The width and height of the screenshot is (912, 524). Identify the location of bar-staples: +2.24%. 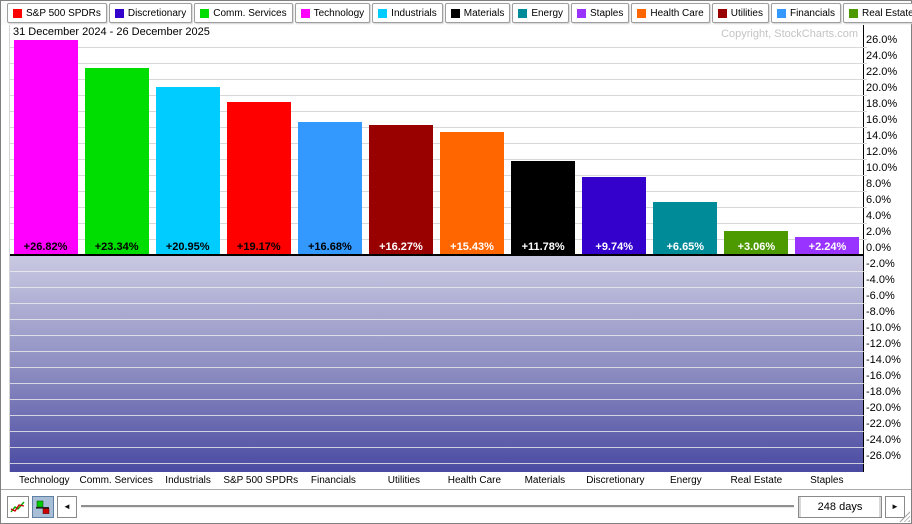
(827, 246).